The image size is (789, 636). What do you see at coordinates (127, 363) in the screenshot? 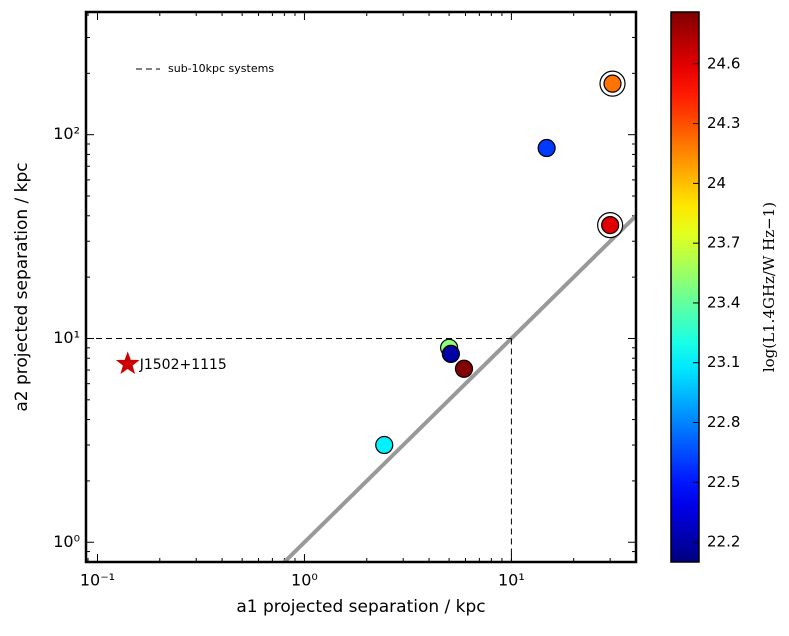
I see `highlight-star` at bounding box center [127, 363].